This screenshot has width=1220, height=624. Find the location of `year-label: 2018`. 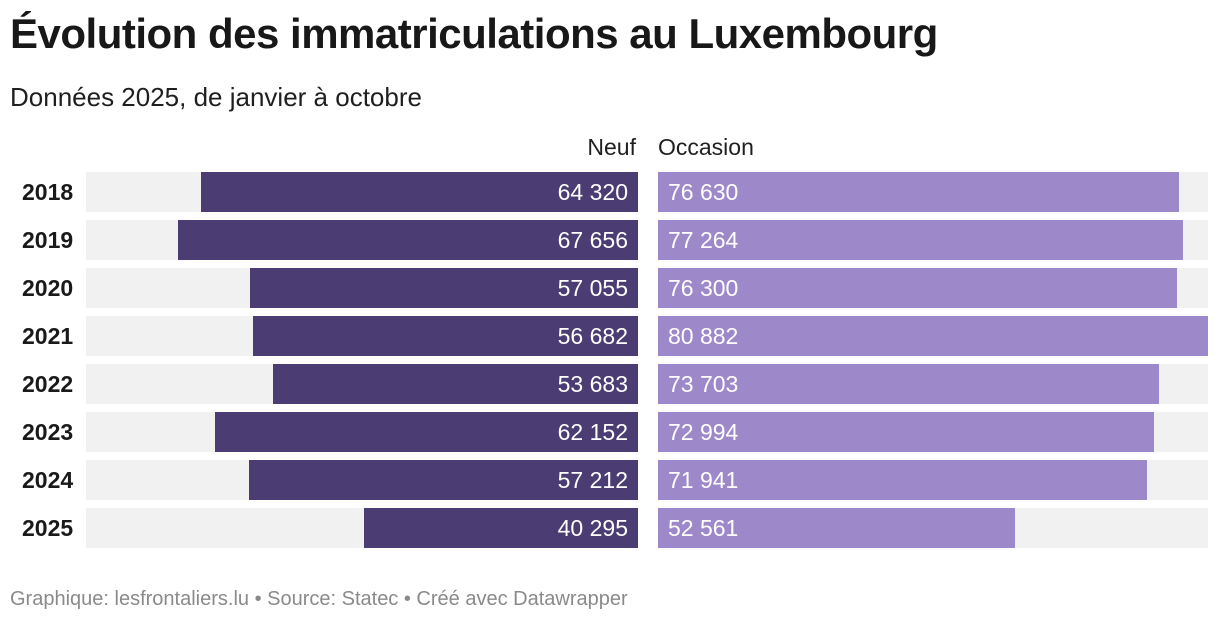

year-label: 2018 is located at coordinates (48, 192).